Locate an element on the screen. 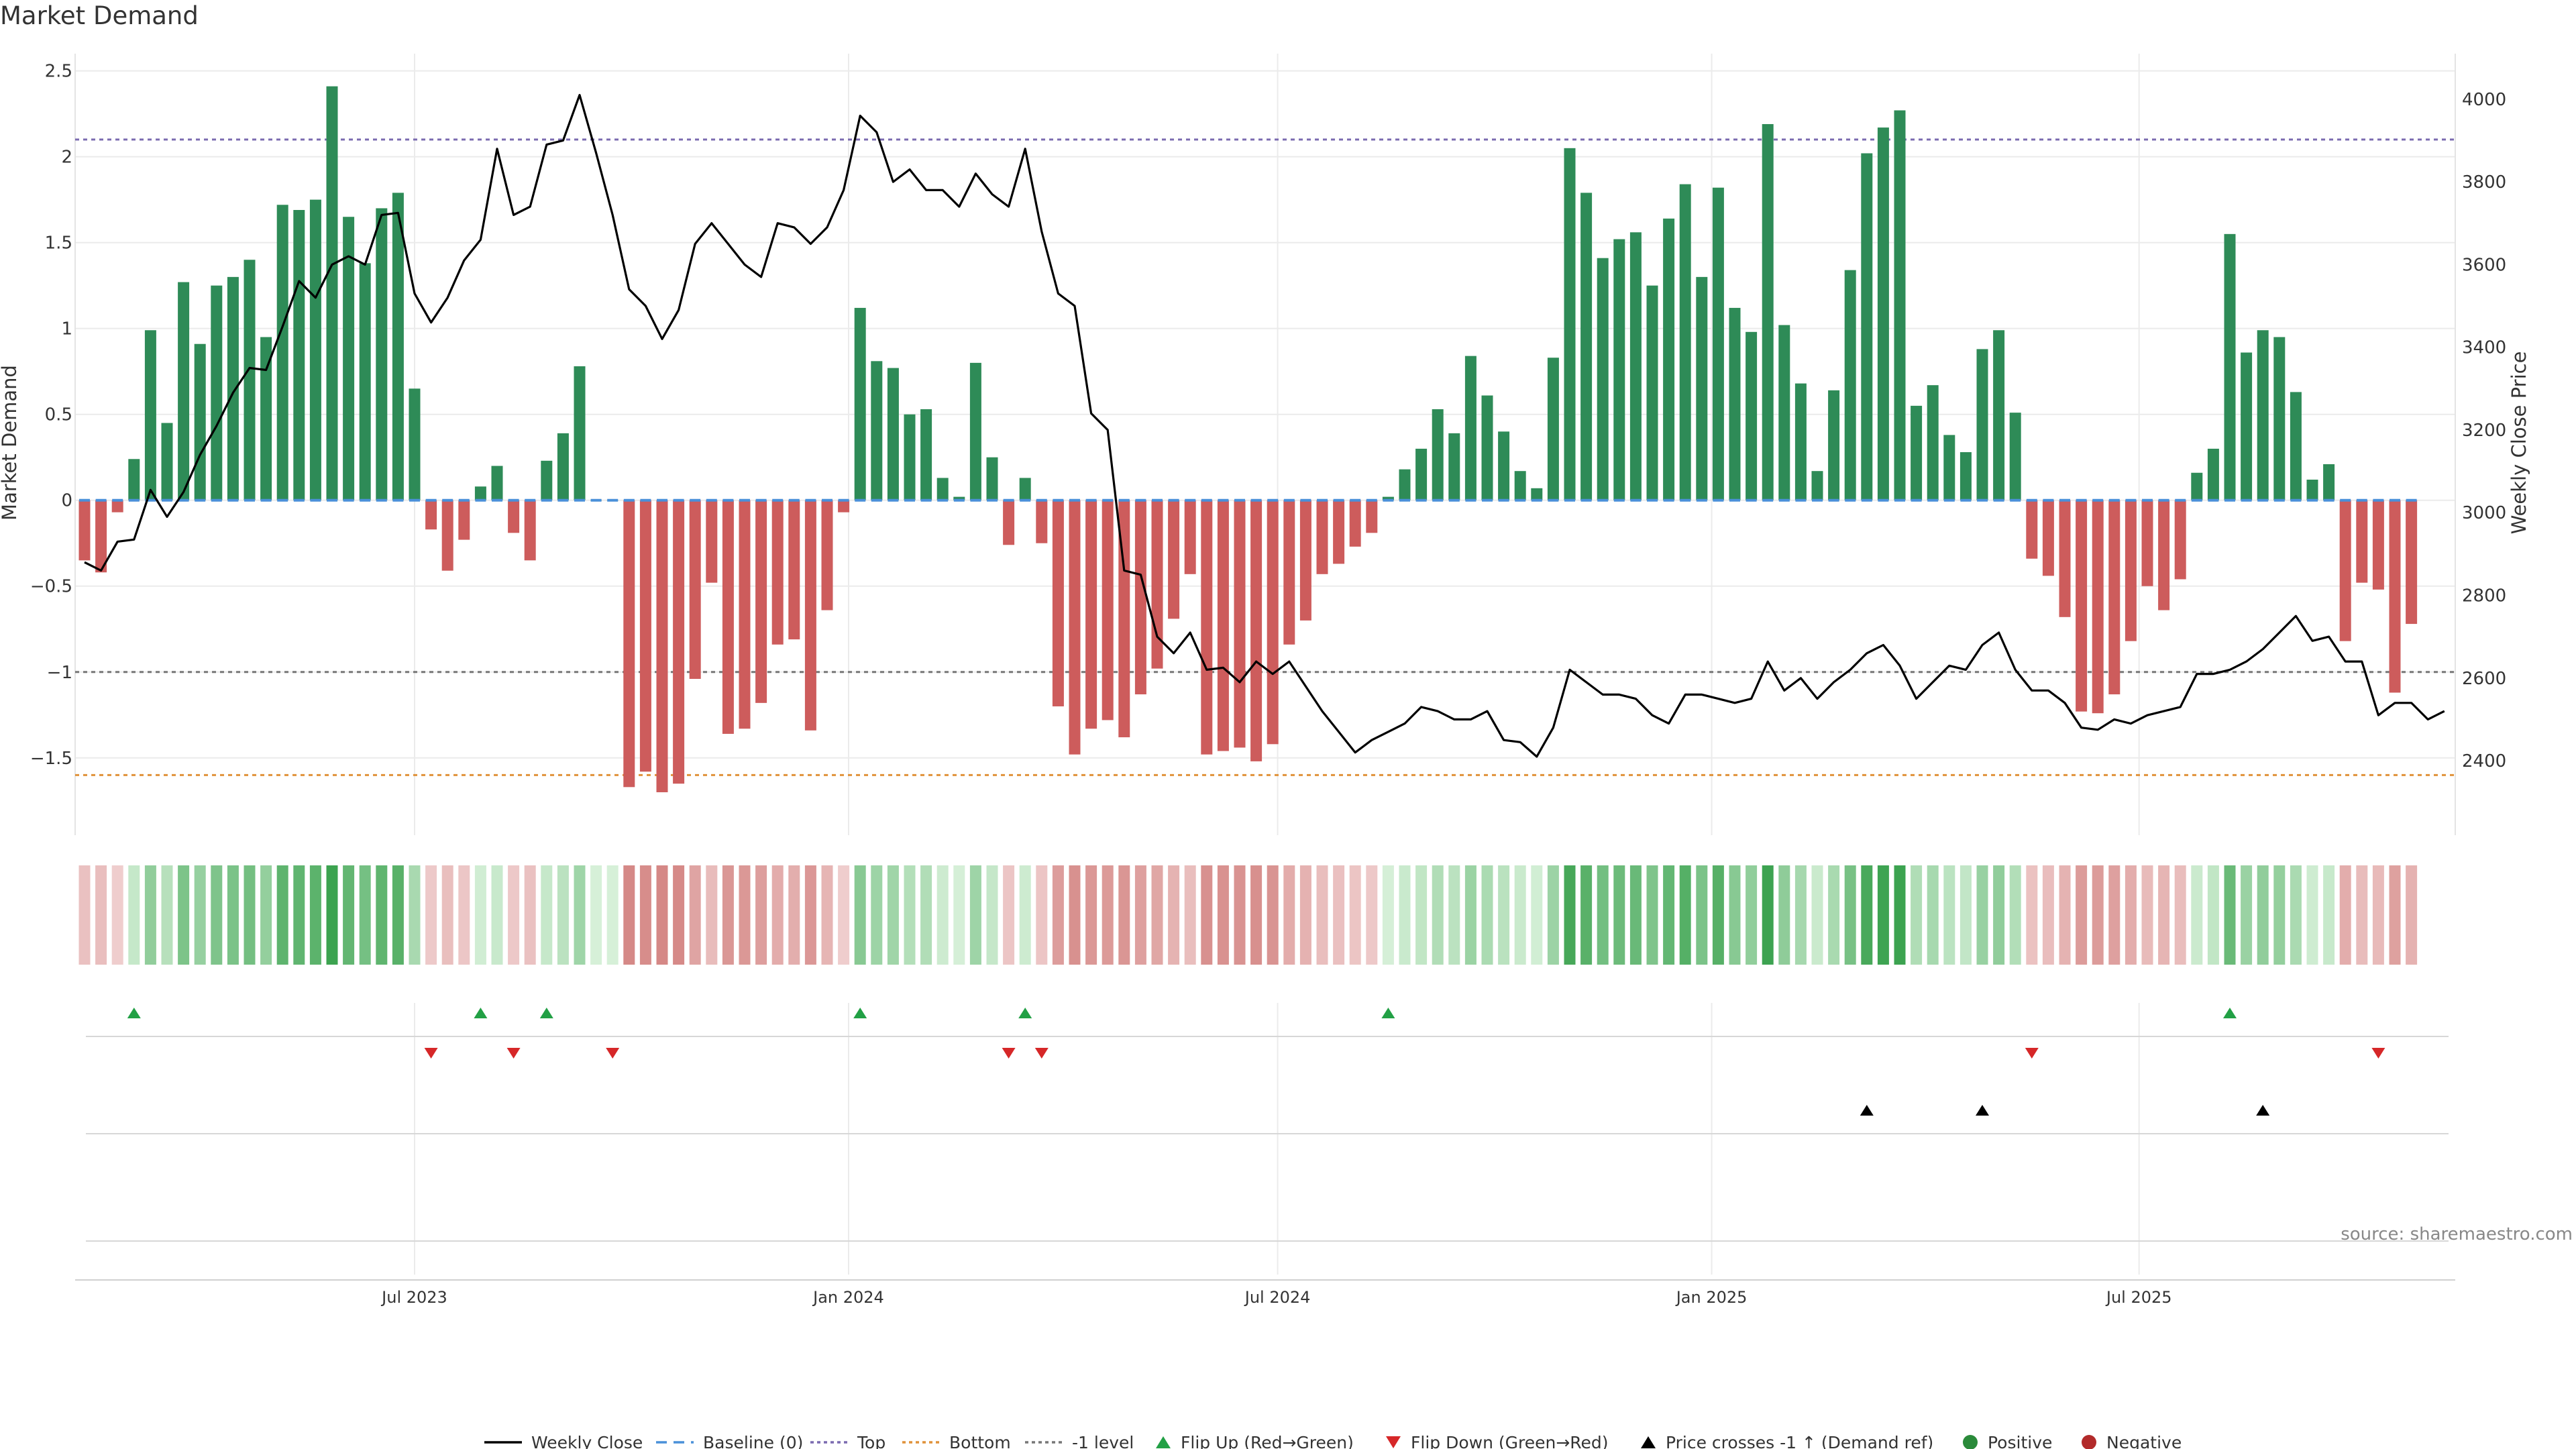 The width and height of the screenshot is (2576, 1449). y-tick-label: −1.5 is located at coordinates (51, 759).